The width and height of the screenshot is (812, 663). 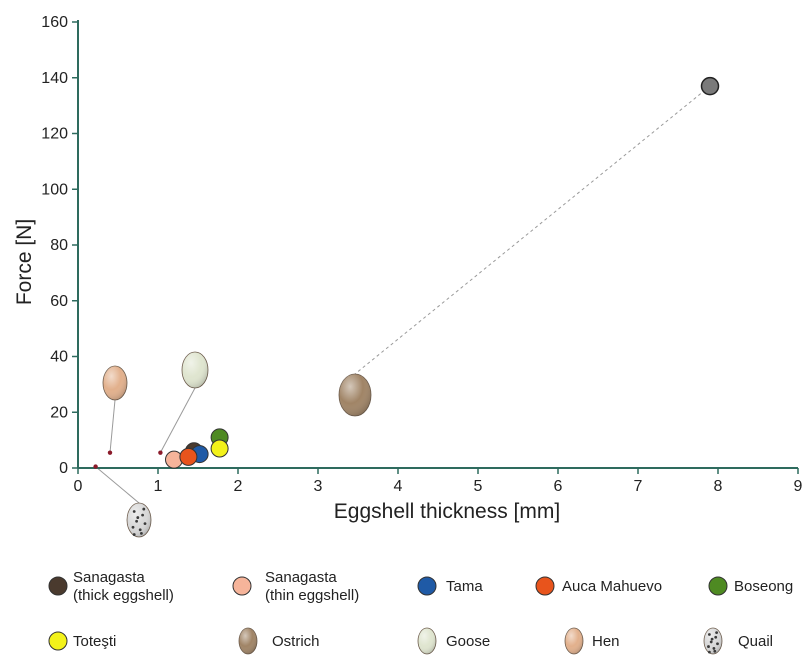 What do you see at coordinates (160, 452) in the screenshot?
I see `data-point-goose` at bounding box center [160, 452].